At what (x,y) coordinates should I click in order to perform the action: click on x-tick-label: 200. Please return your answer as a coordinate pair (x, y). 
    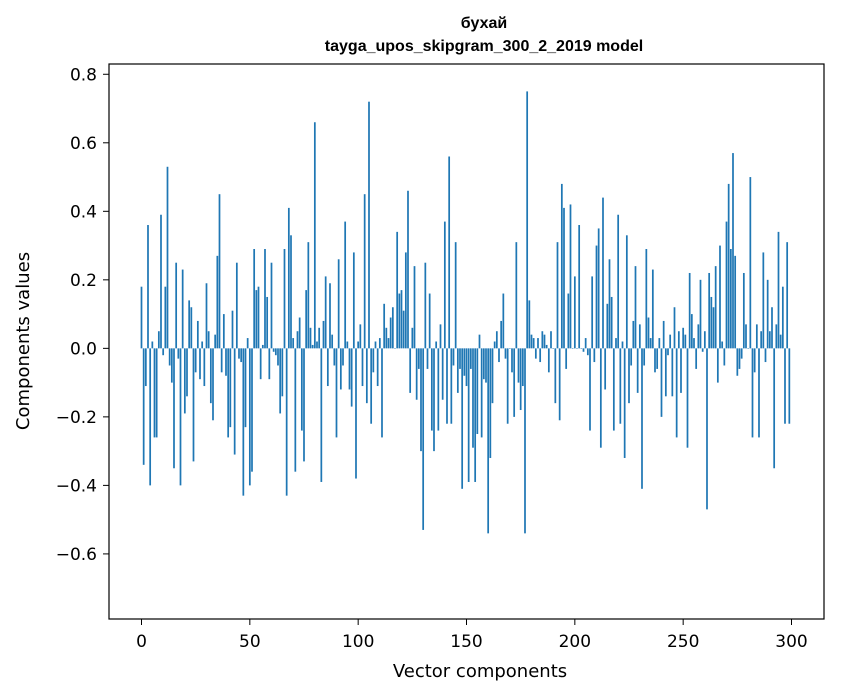
    Looking at the image, I should click on (575, 642).